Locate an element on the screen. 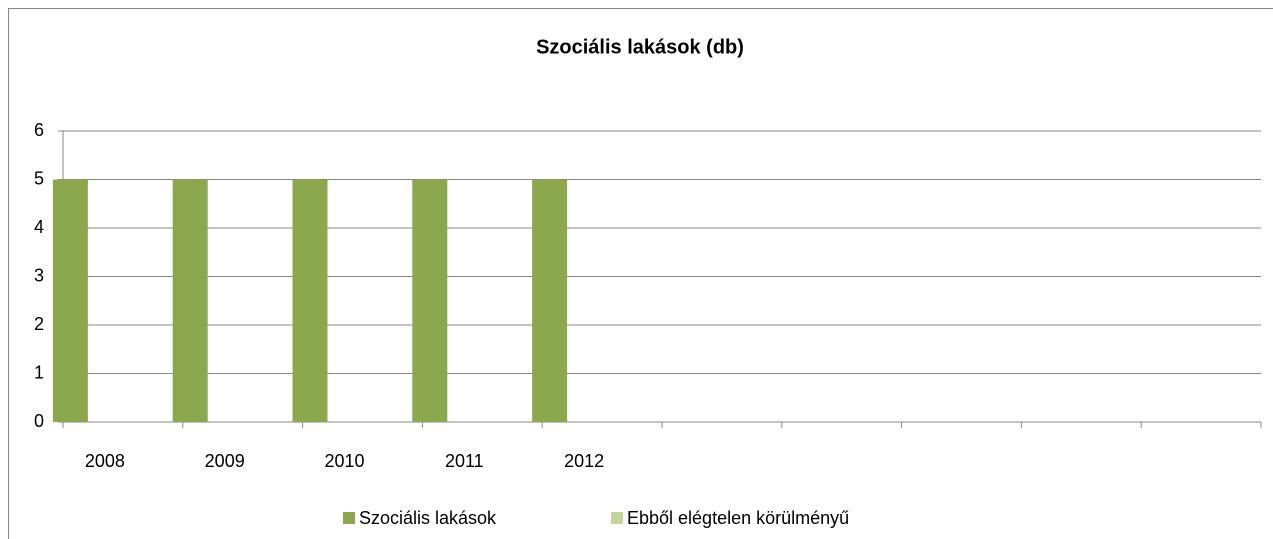  y-tick-label: 2 is located at coordinates (39, 324).